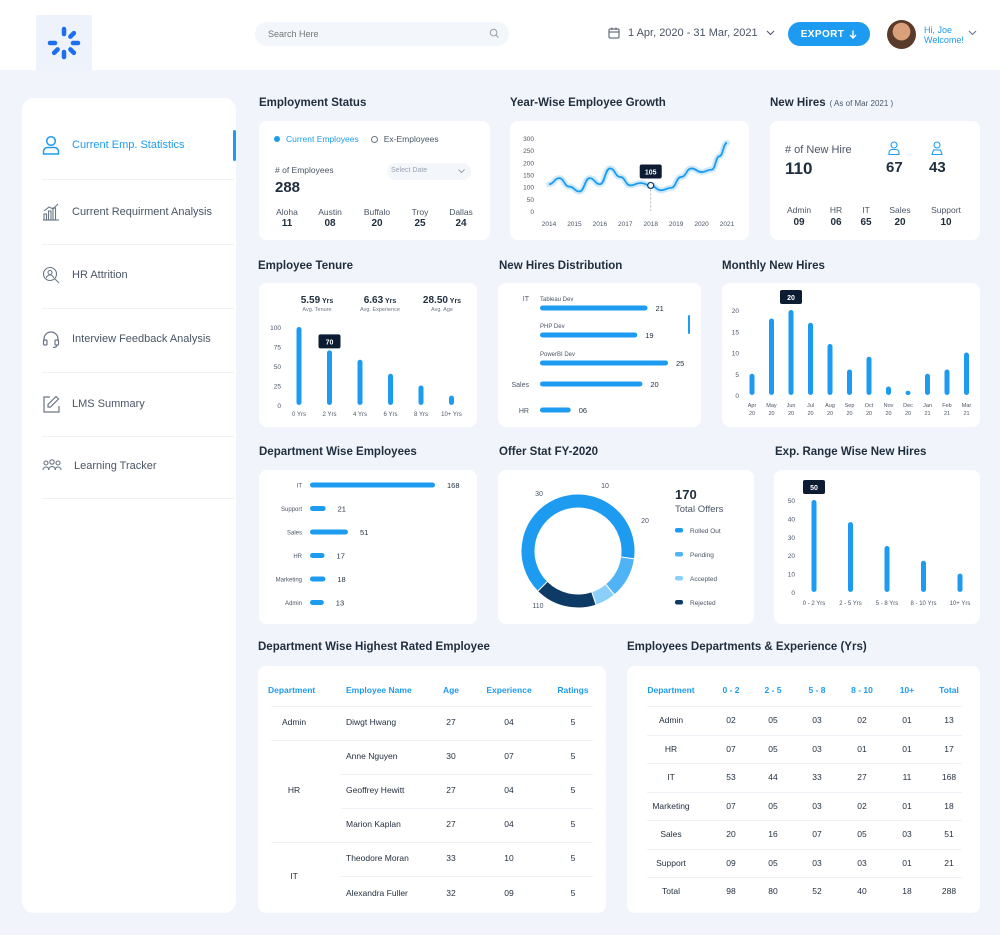 The image size is (1000, 935). Describe the element at coordinates (938, 30) in the screenshot. I see `greeting-line: Hi, Joe` at that location.